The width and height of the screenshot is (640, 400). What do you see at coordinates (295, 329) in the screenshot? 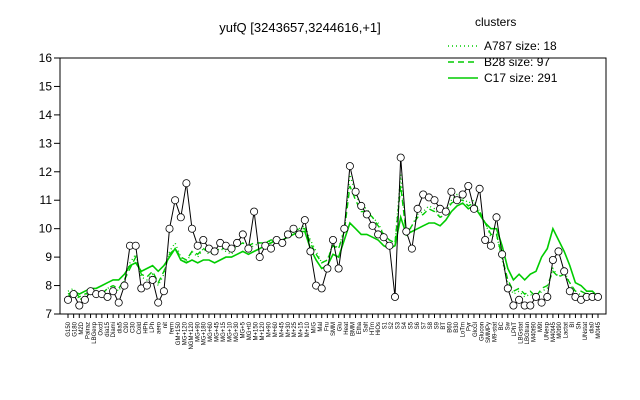
I see `x-tick-label: M+25` at bounding box center [295, 329].